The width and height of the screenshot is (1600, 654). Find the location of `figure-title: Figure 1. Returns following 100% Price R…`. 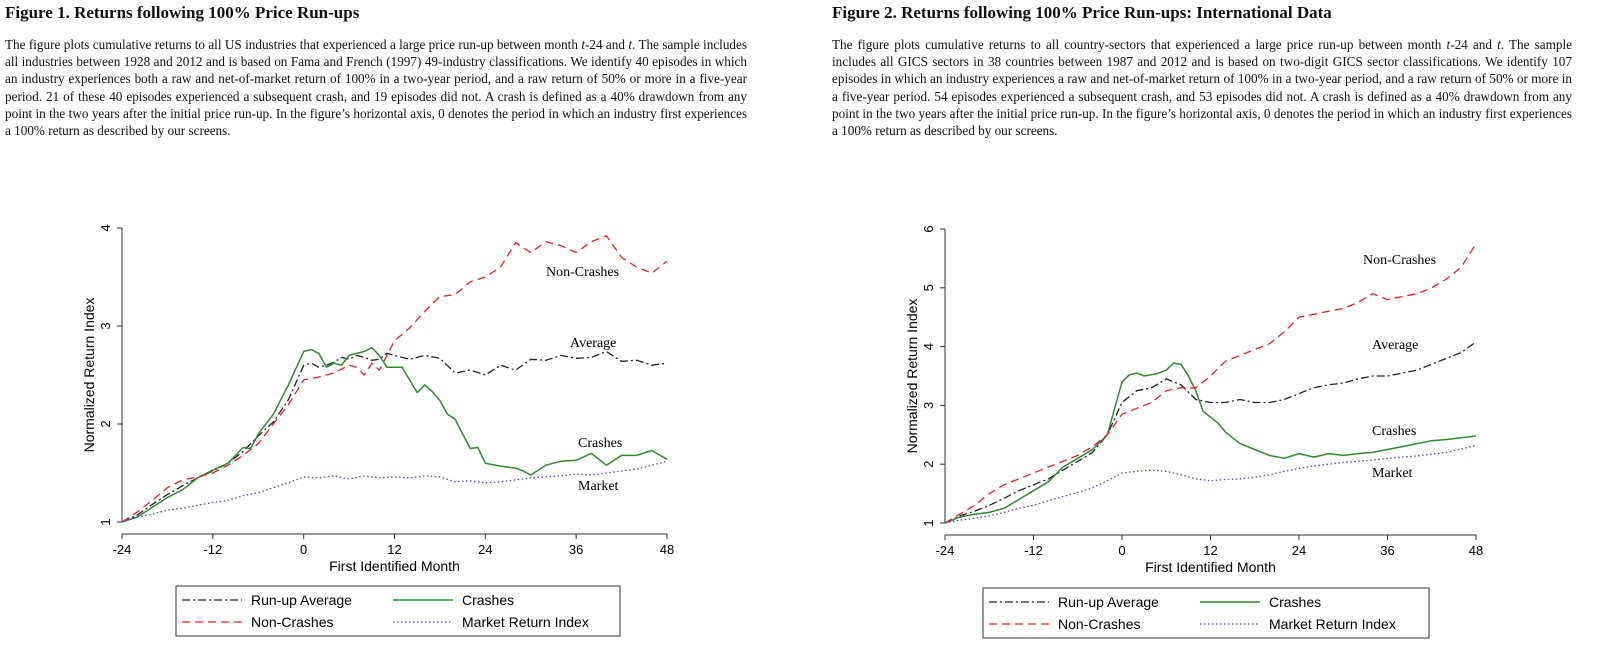

figure-title: Figure 1. Returns following 100% Price R… is located at coordinates (182, 12).